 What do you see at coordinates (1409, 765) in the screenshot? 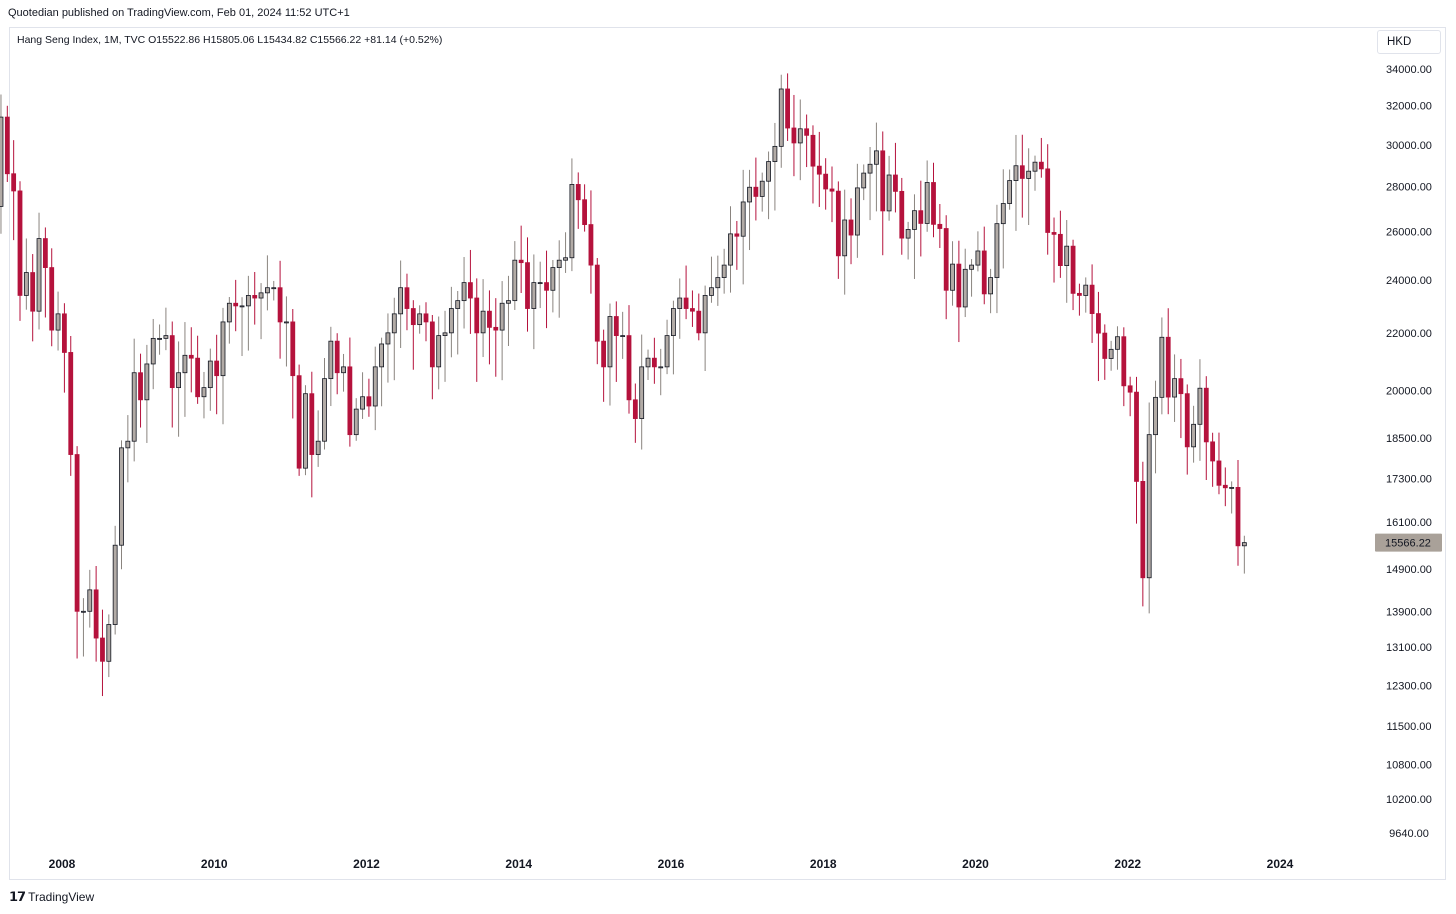
I see `y-tick-label: 10800.00` at bounding box center [1409, 765].